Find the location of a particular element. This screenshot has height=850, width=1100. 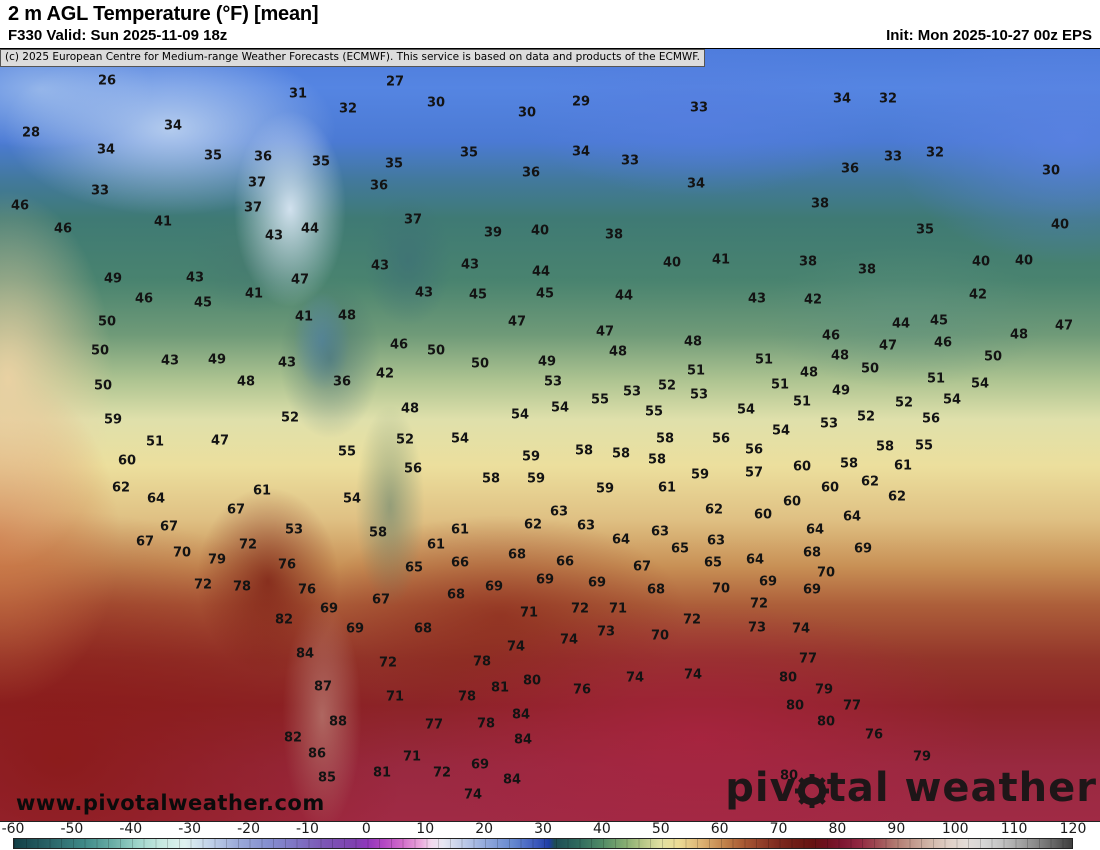

temp-label: 66 is located at coordinates (565, 562).